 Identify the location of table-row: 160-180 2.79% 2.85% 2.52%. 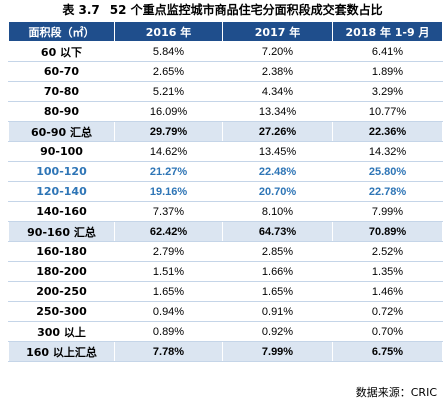
(225, 251).